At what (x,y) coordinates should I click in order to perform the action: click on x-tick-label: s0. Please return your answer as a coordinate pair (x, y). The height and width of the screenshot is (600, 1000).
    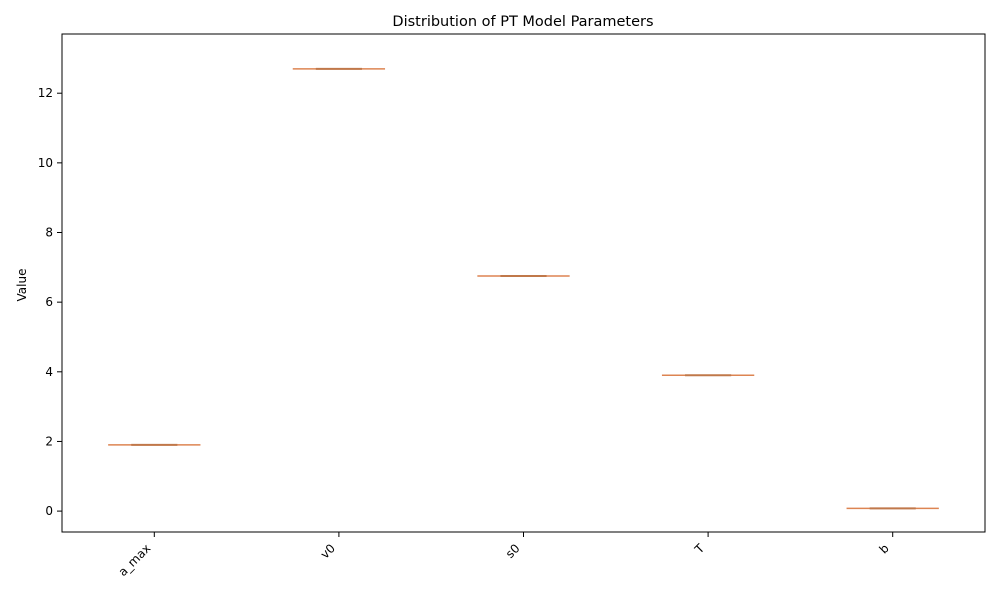
    Looking at the image, I should click on (513, 551).